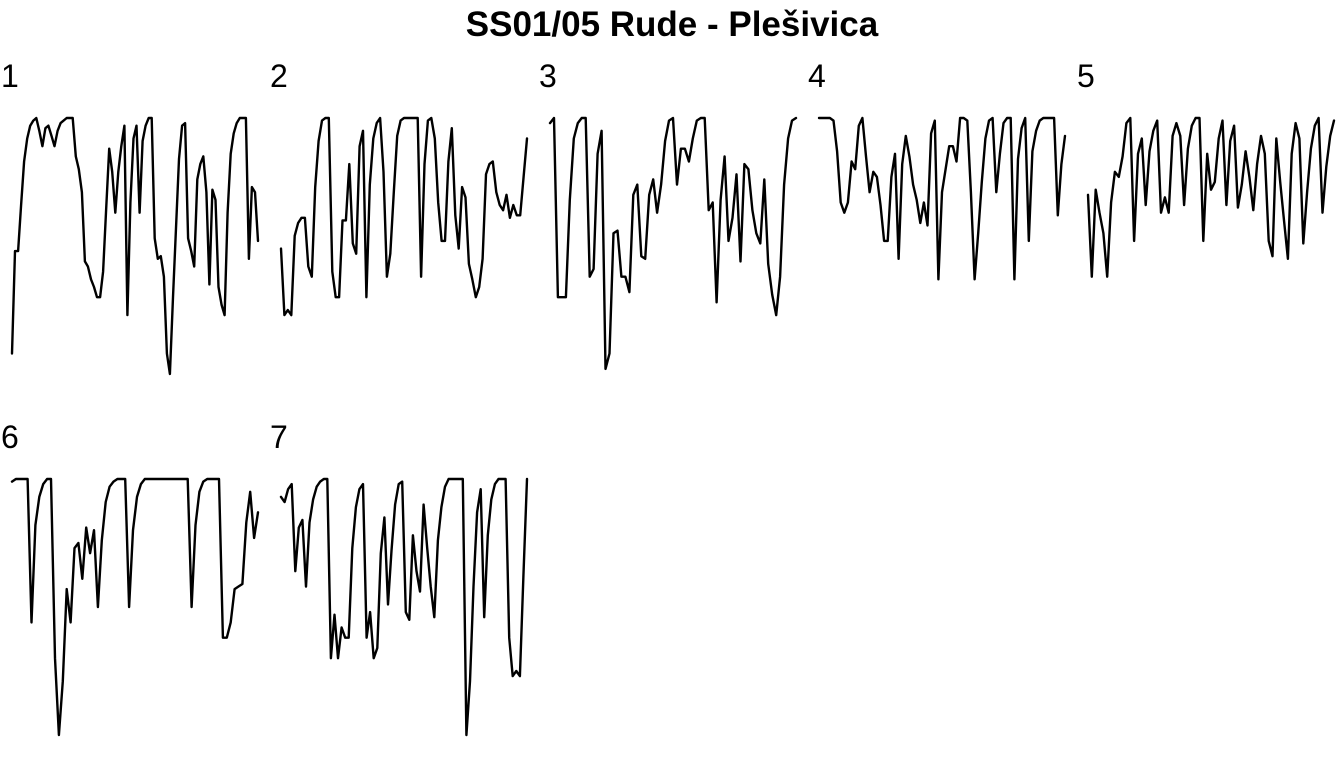 The width and height of the screenshot is (1344, 768). Describe the element at coordinates (672, 24) in the screenshot. I see `chart-title: SS01/05 Rude - Plešivica` at that location.